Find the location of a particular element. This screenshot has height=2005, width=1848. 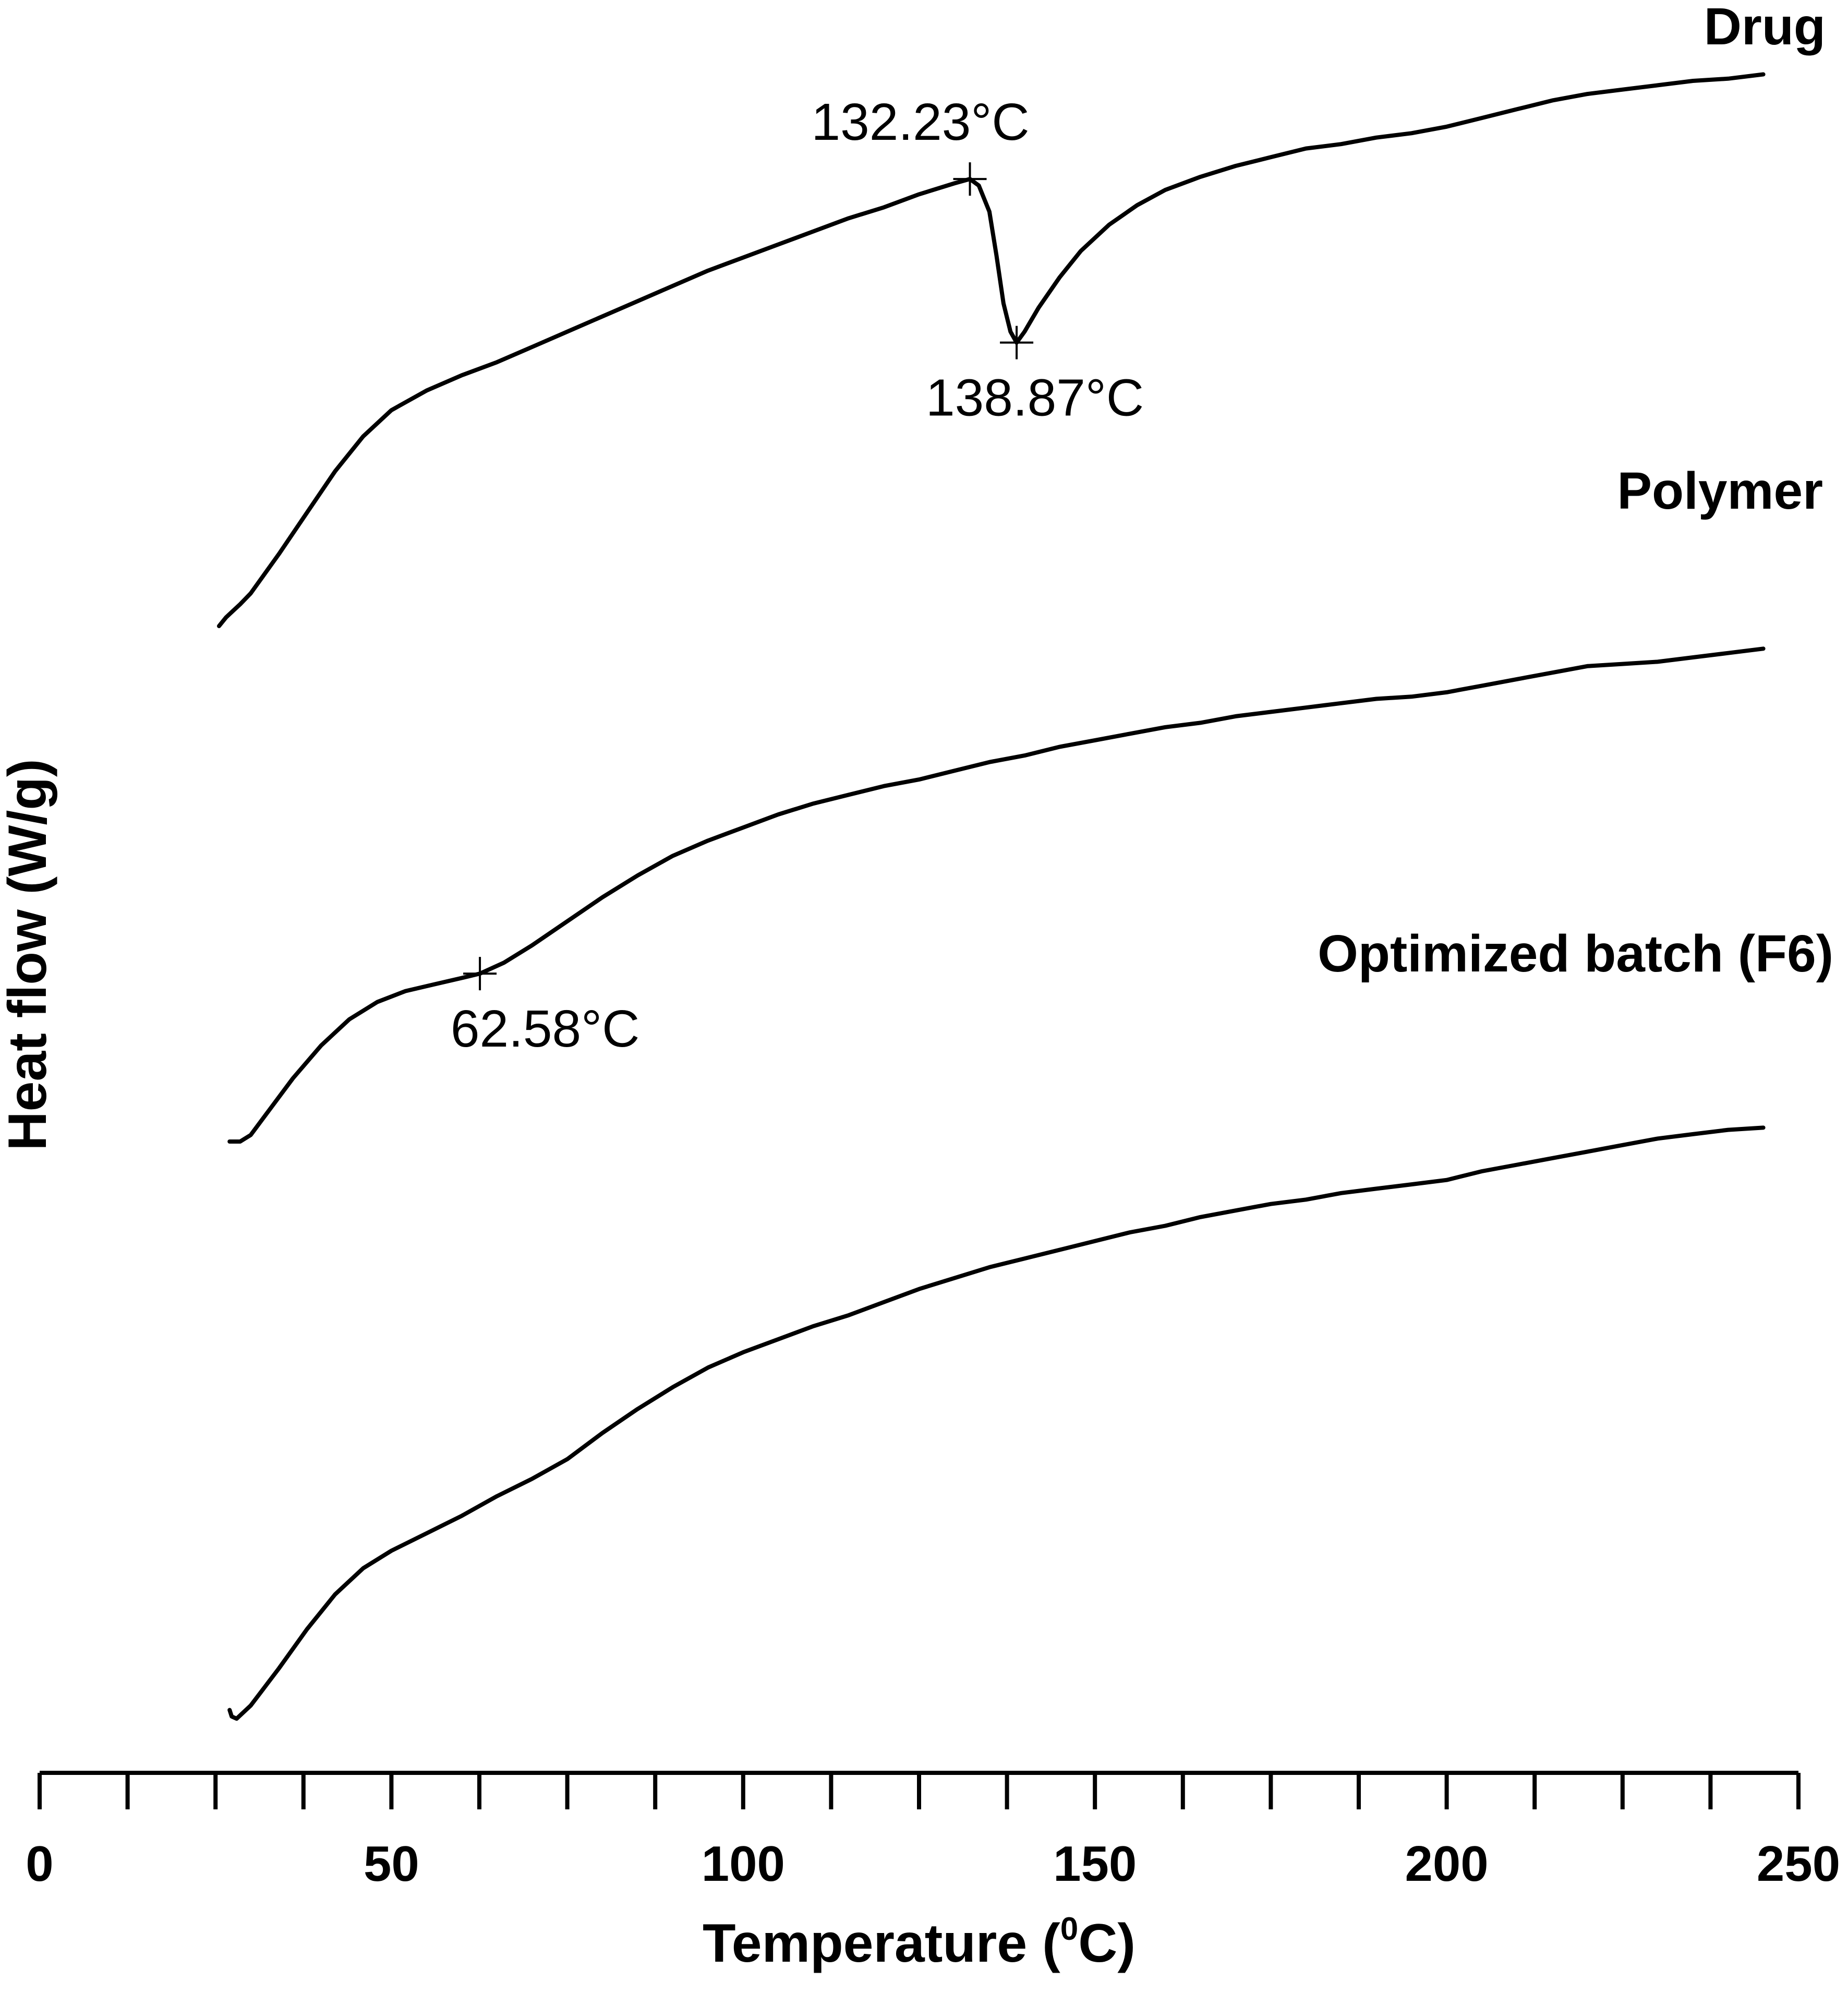

x-axis is located at coordinates (920, 1790).